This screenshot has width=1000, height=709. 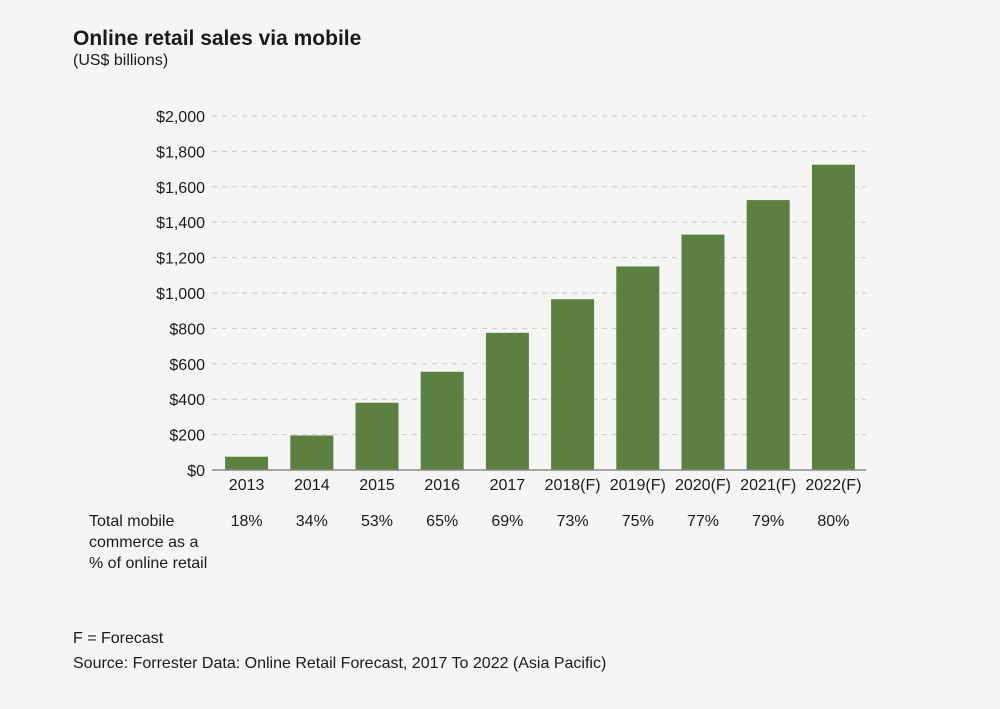 What do you see at coordinates (312, 485) in the screenshot?
I see `x-tick-label: 2014` at bounding box center [312, 485].